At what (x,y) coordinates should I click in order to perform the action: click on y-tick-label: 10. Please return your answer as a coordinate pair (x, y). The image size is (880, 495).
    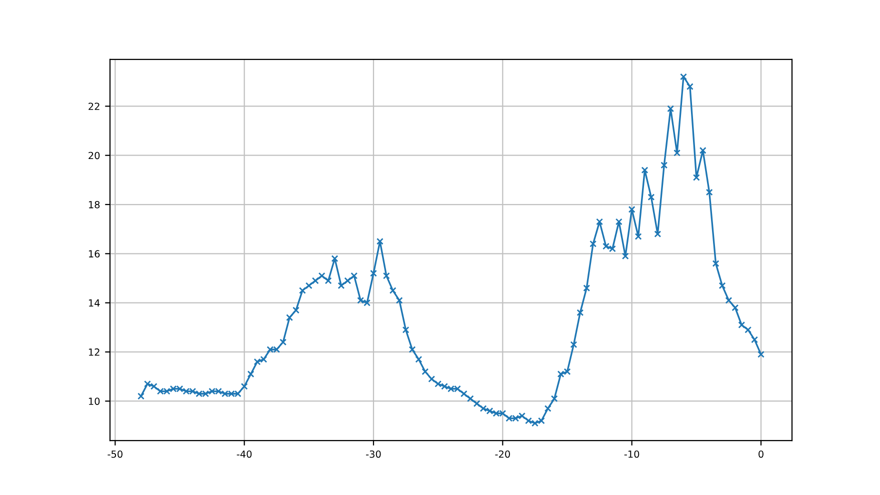
    Looking at the image, I should click on (94, 401).